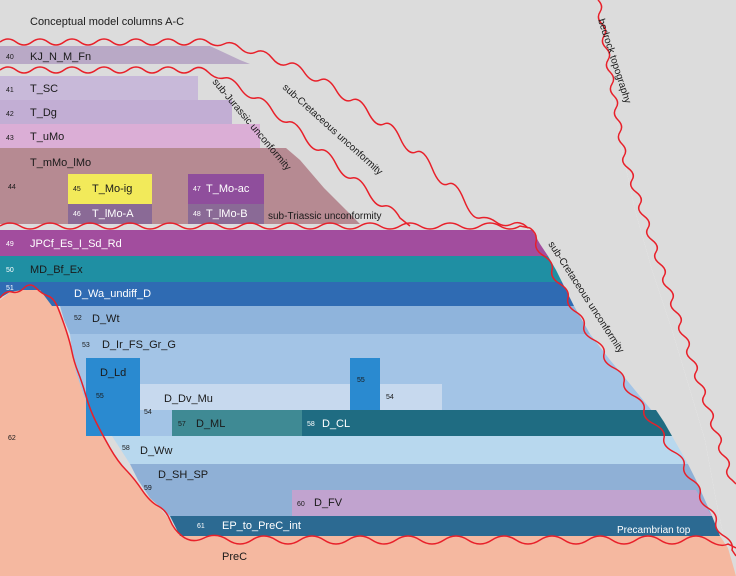 The height and width of the screenshot is (576, 736). I want to click on unit-54-number-right: 54, so click(390, 397).